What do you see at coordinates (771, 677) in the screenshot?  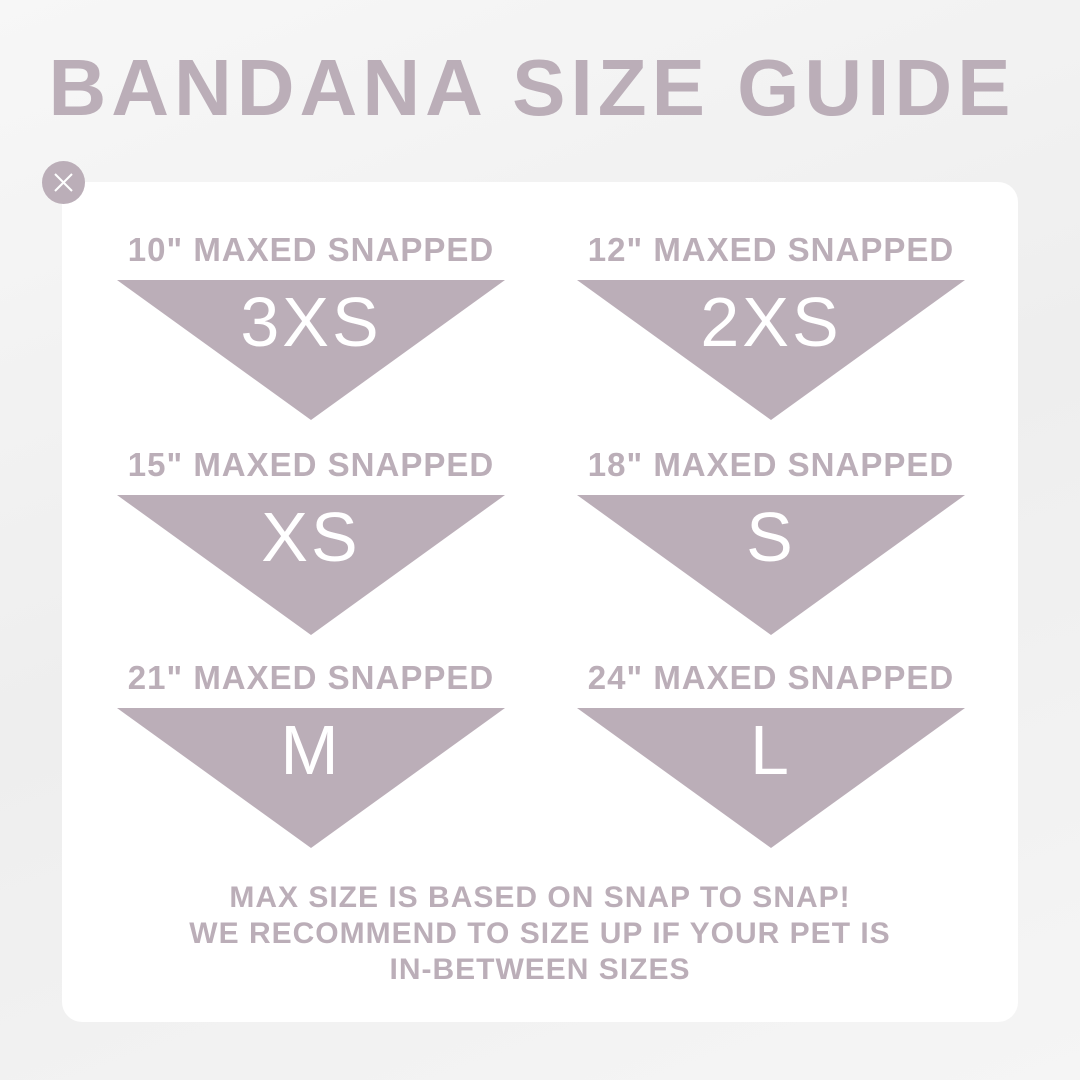 I see `size-measurement-label: 24" MAXED SNAPPED` at bounding box center [771, 677].